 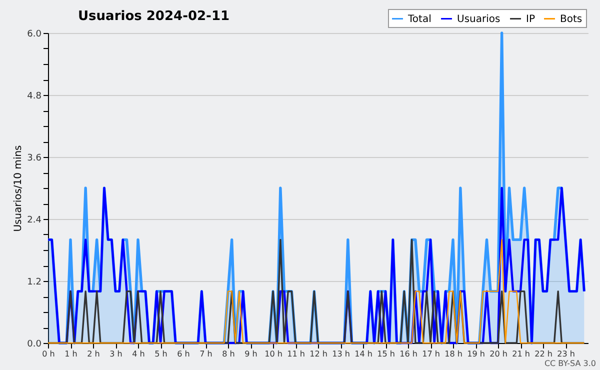 What do you see at coordinates (409, 354) in the screenshot?
I see `x-tick-label: 16 h` at bounding box center [409, 354].